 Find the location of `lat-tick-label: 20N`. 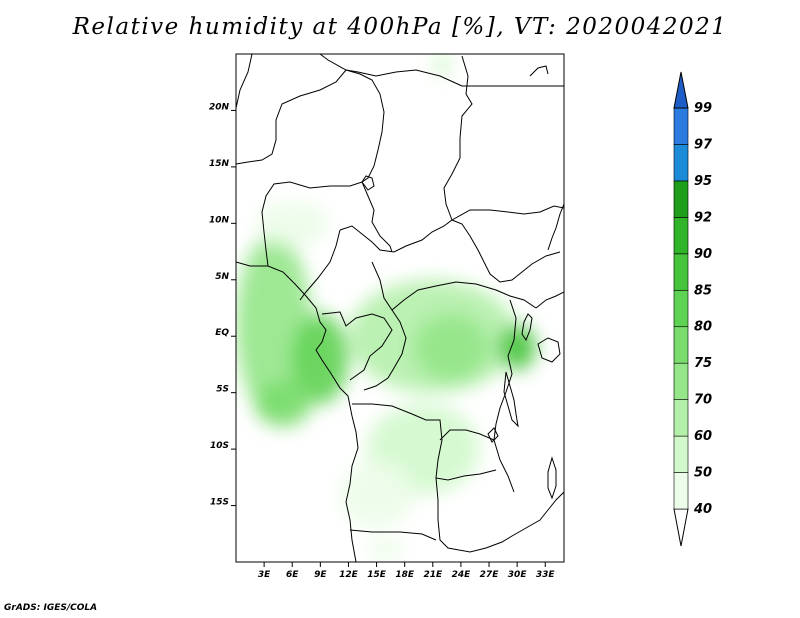

lat-tick-label: 20N is located at coordinates (219, 107).